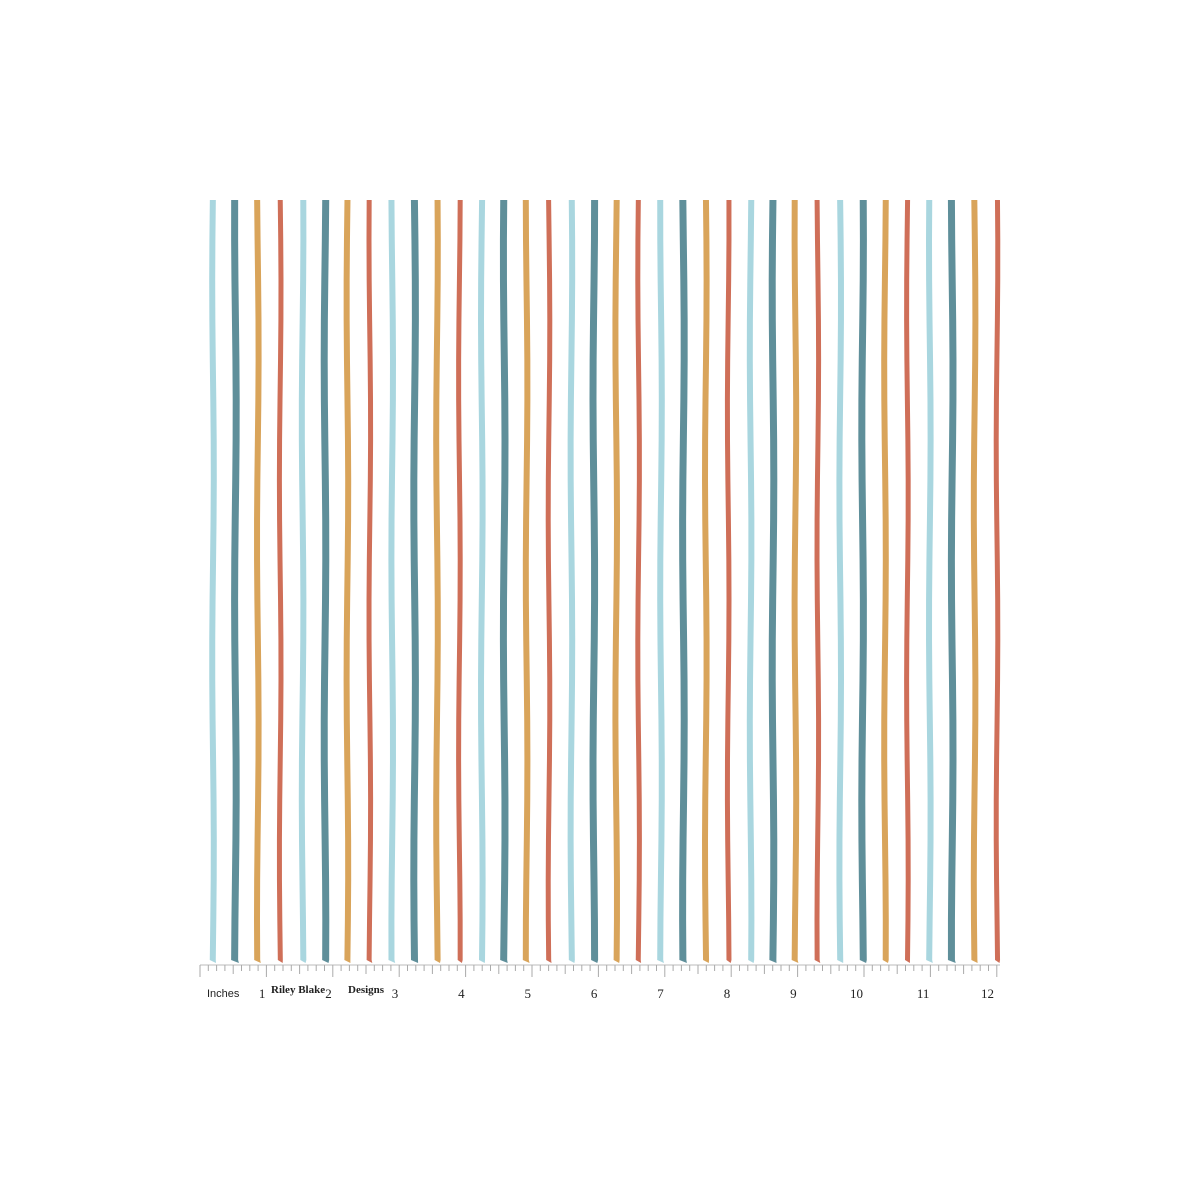 This screenshot has height=1200, width=1200. What do you see at coordinates (856, 993) in the screenshot?
I see `ruler-number: 10` at bounding box center [856, 993].